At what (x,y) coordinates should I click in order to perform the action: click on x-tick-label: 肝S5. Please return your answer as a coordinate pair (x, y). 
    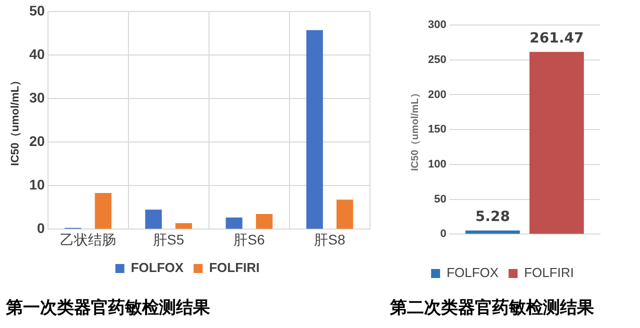
    Looking at the image, I should click on (168, 239).